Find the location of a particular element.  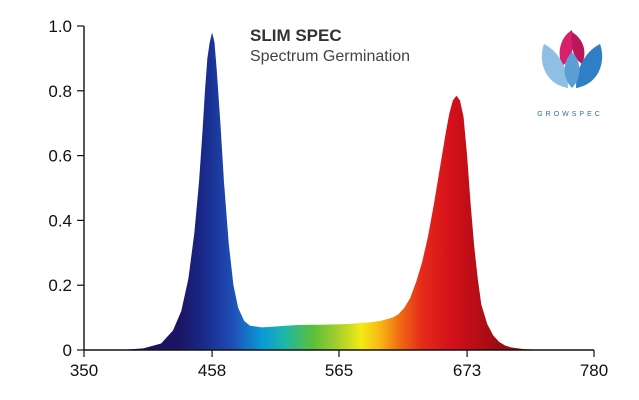

chart-title: SLIM SPEC is located at coordinates (296, 35).